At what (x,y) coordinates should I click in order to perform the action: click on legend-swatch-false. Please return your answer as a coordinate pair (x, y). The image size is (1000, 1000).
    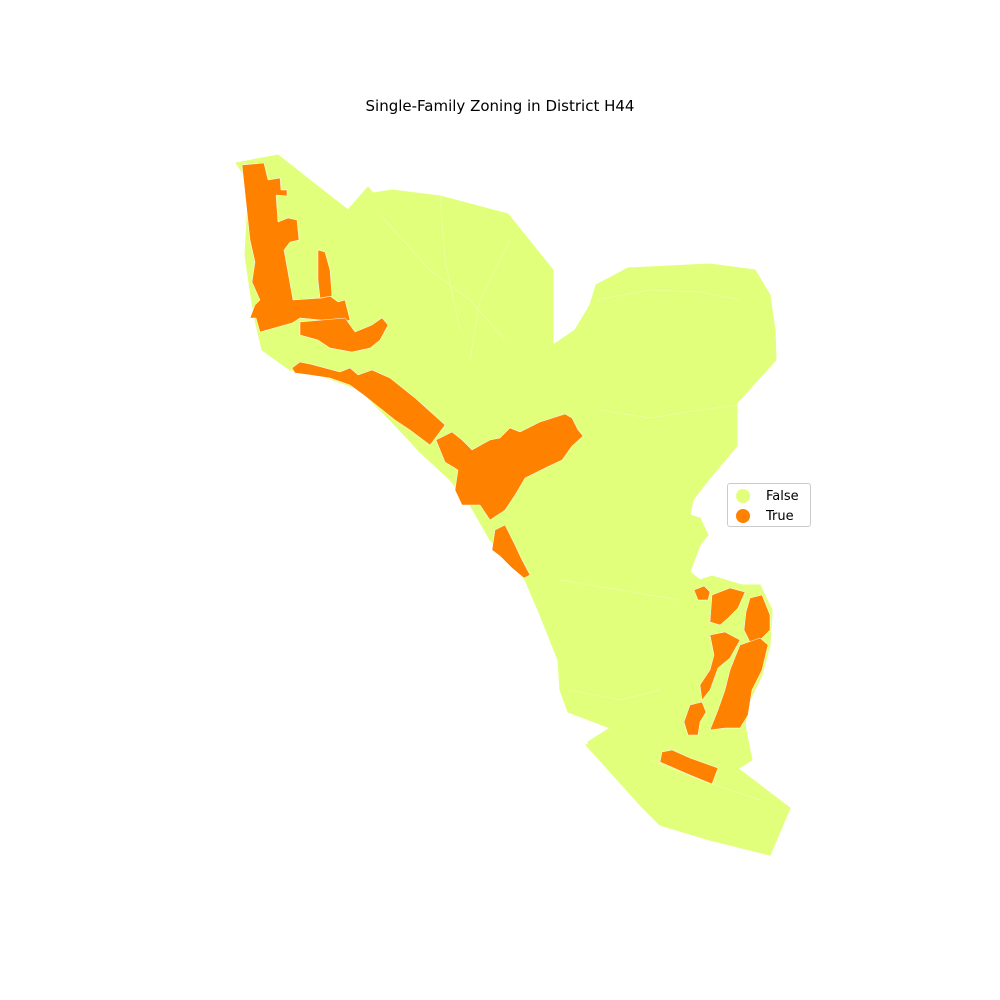
    Looking at the image, I should click on (743, 496).